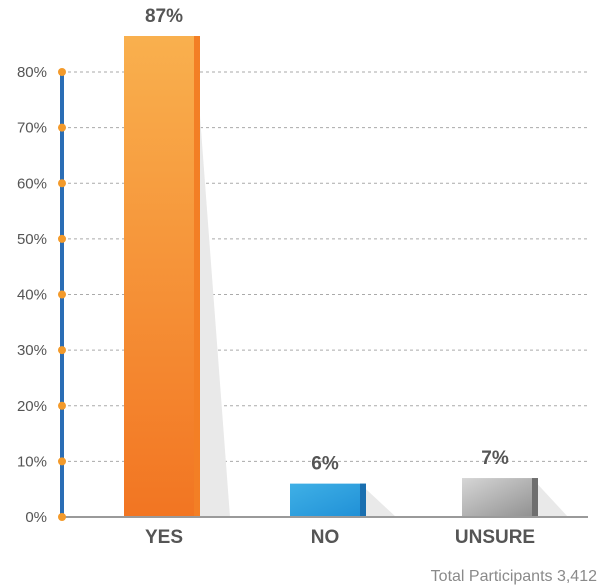 This screenshot has height=586, width=604. I want to click on y-tick-label: 30%, so click(32, 350).